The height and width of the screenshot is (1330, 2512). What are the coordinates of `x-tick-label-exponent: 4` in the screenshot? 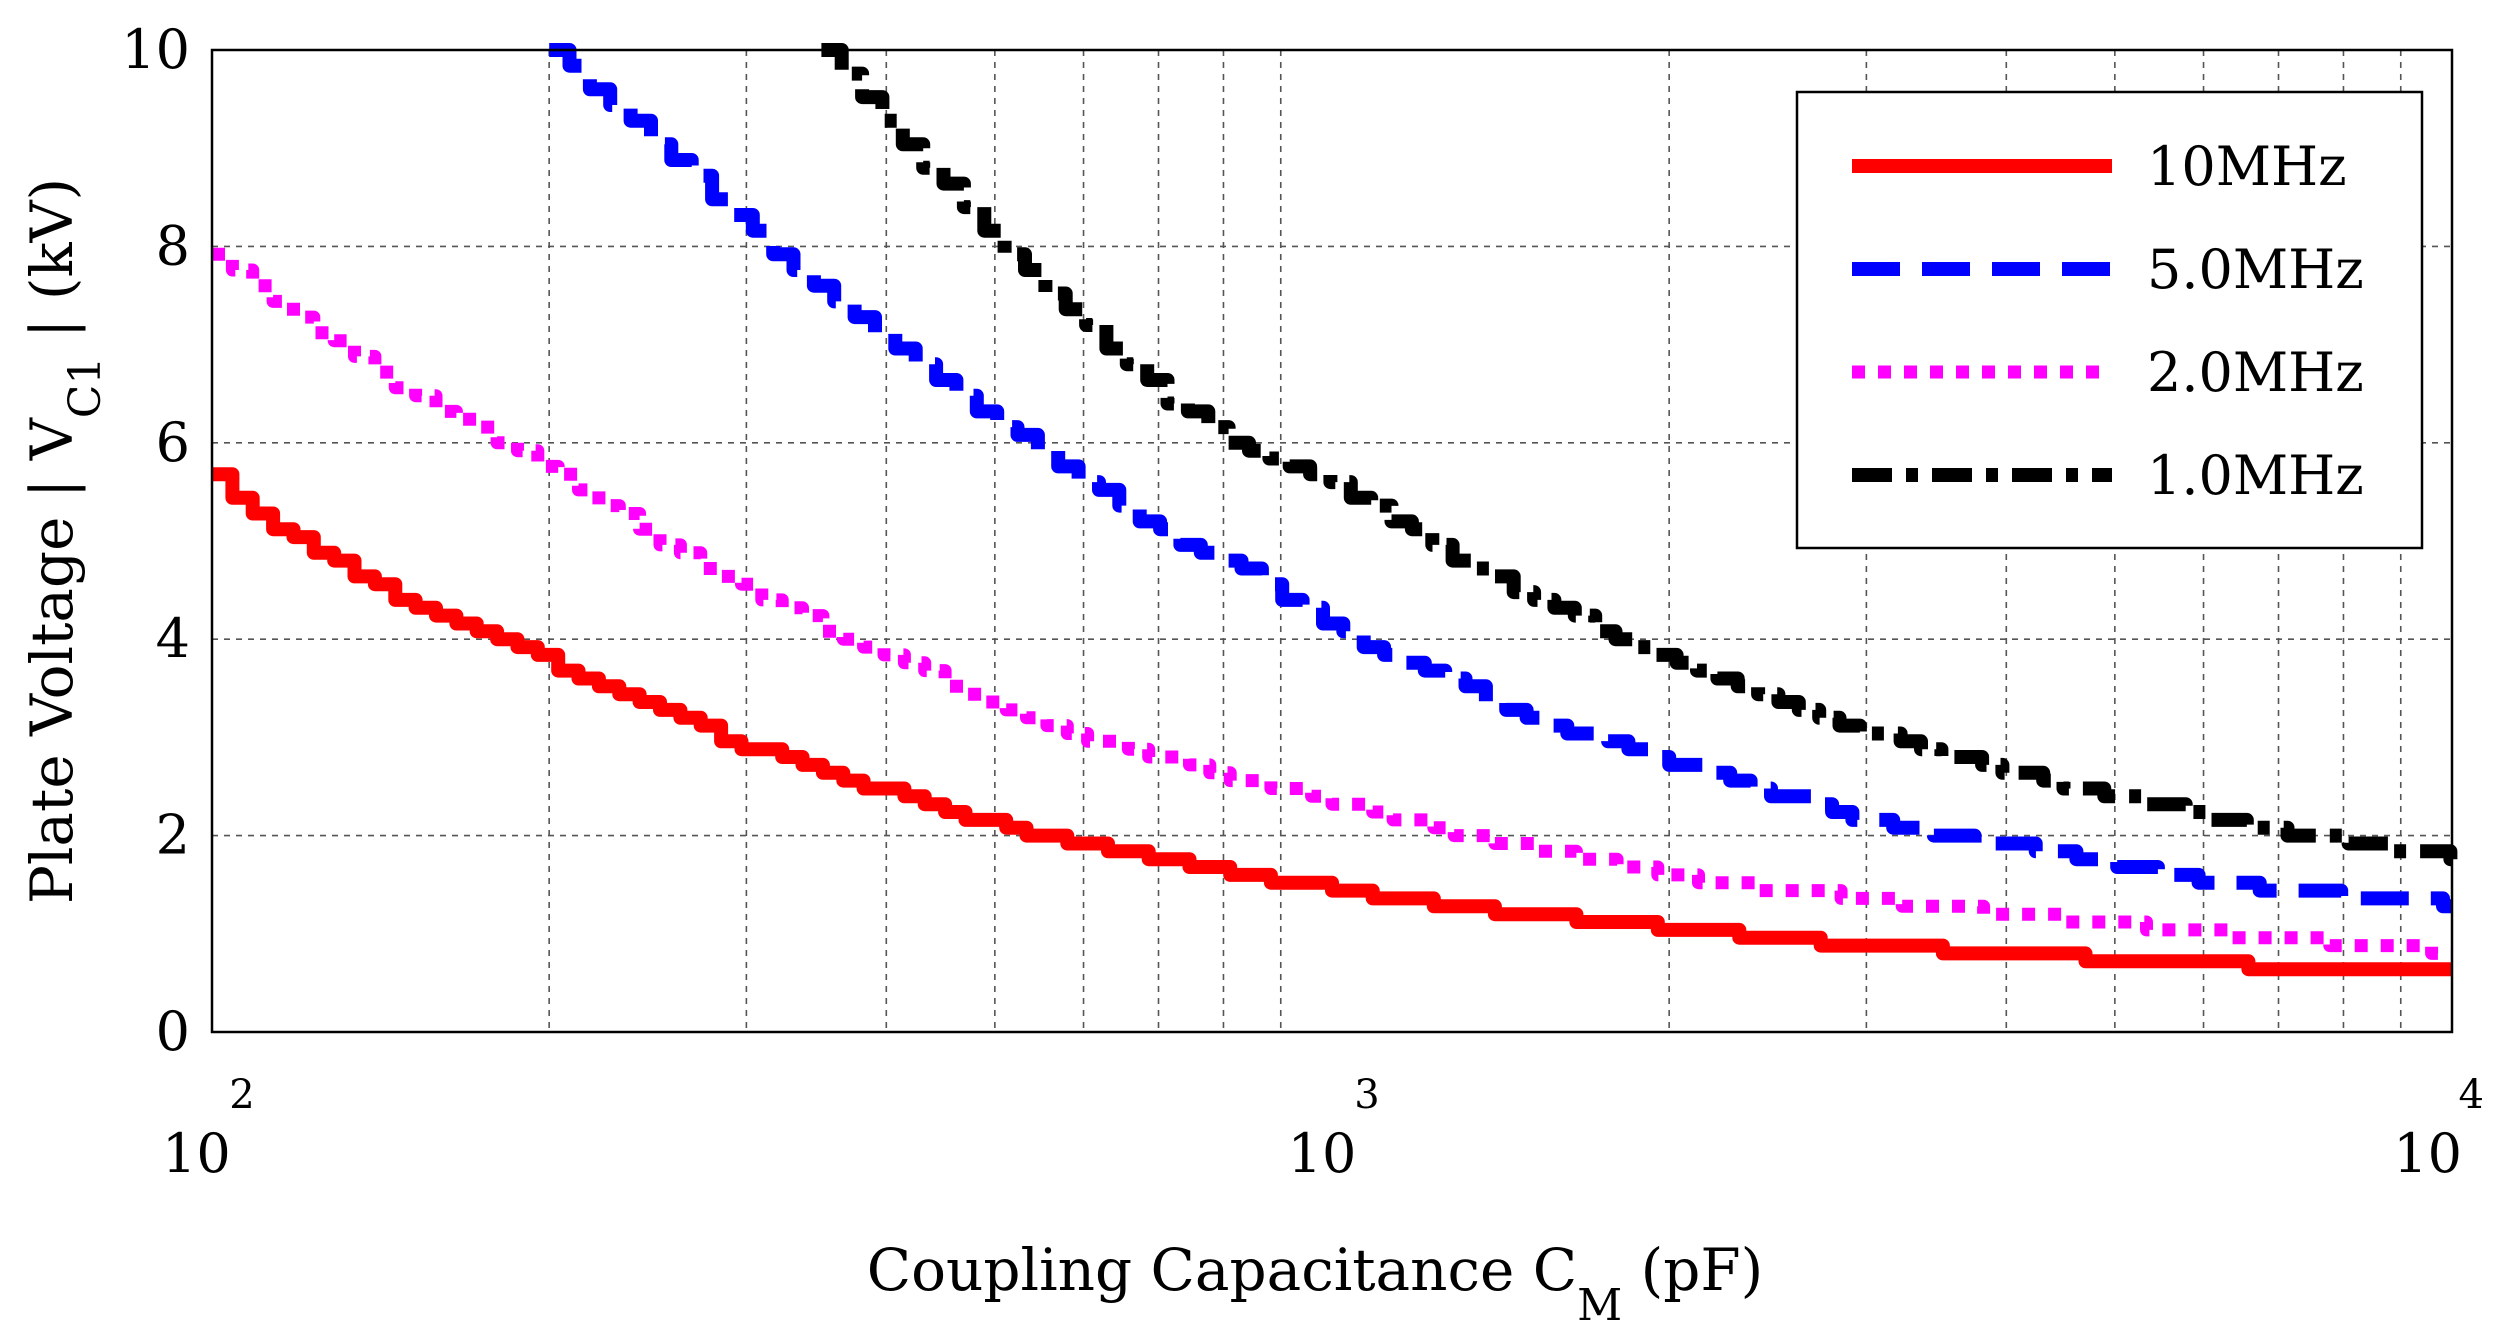 It's located at (2471, 1095).